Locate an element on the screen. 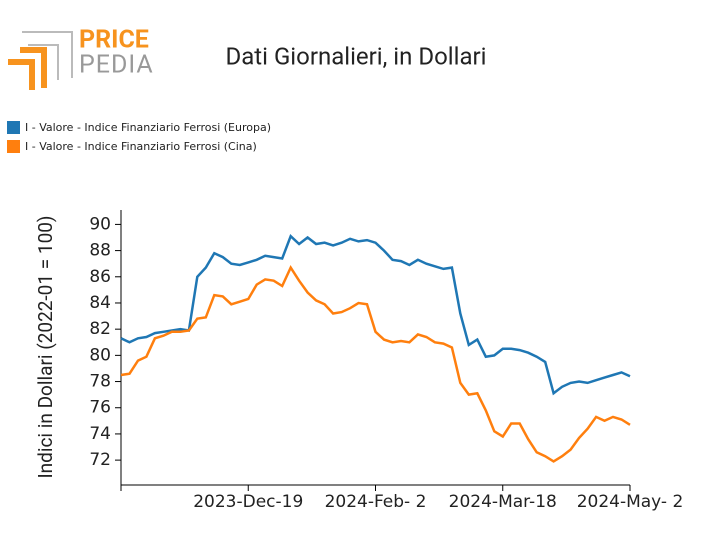  y-tick-label: 88 is located at coordinates (100, 251).